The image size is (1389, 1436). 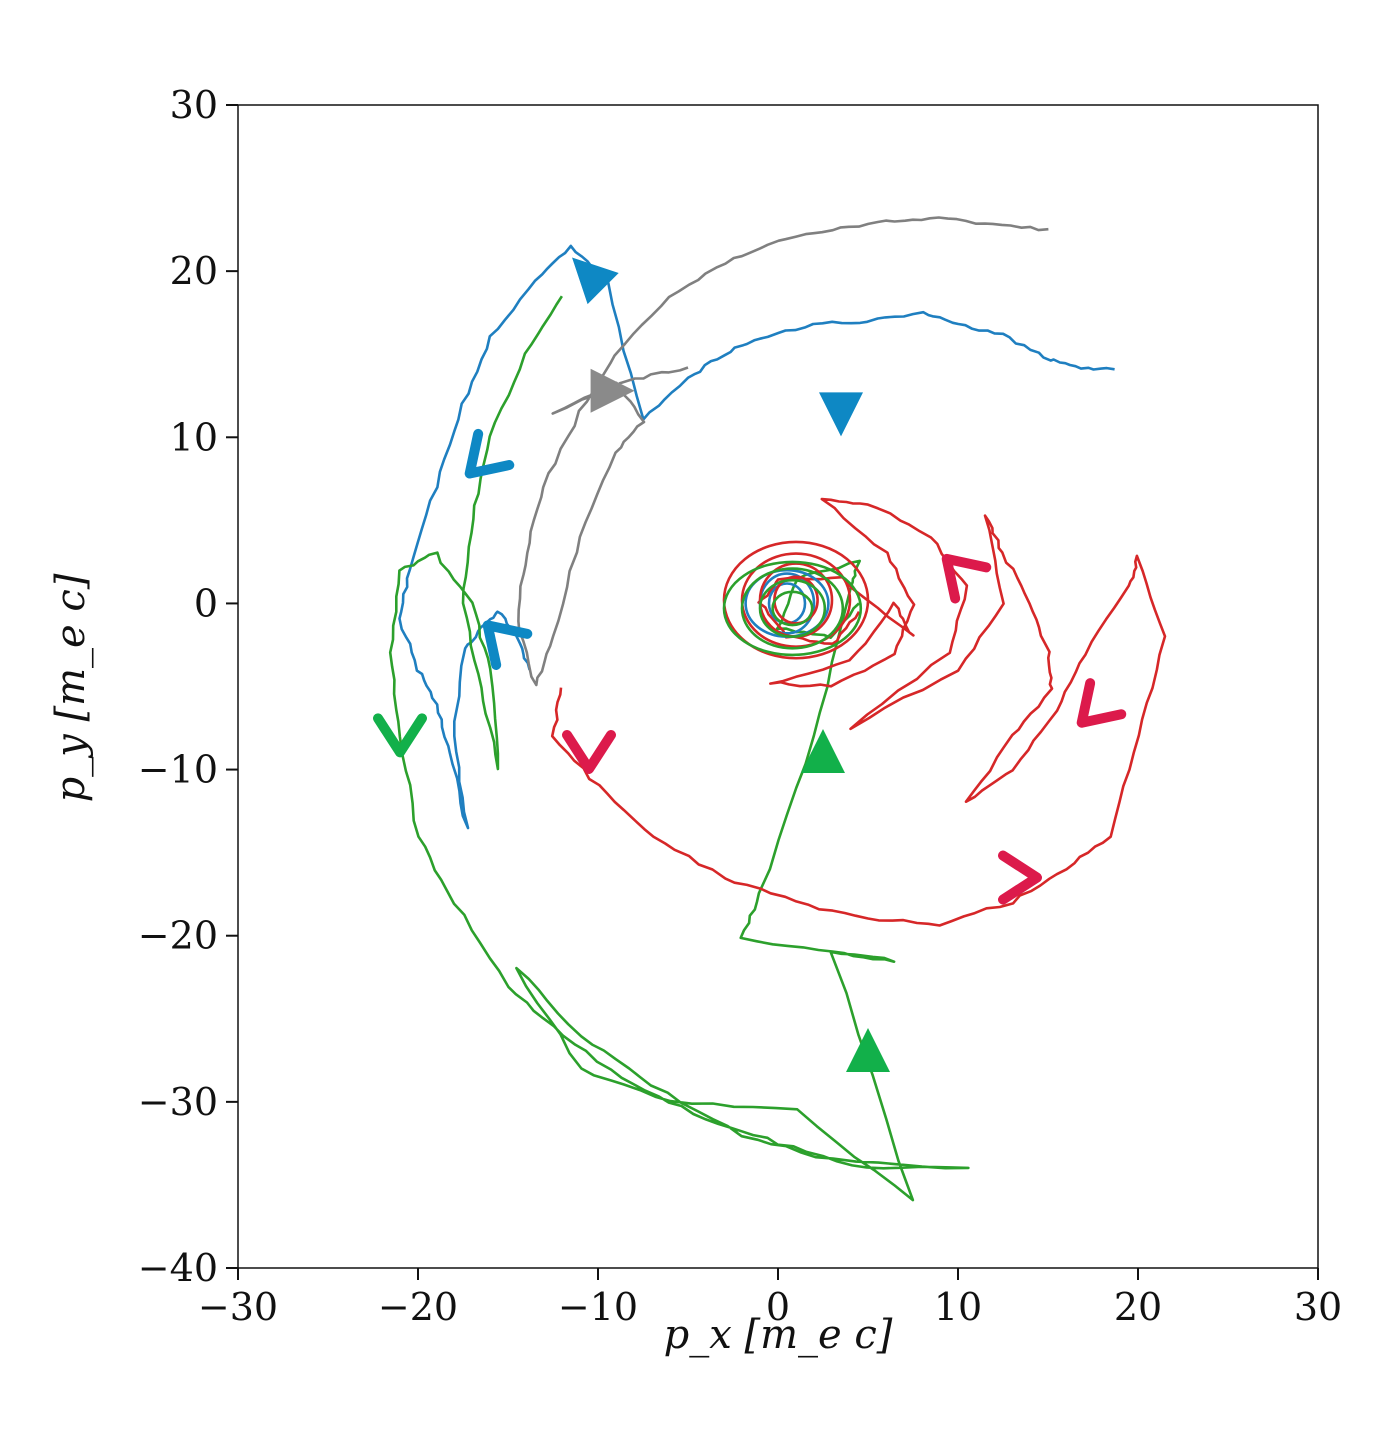 I want to click on x-tick-label: −30, so click(x=238, y=1307).